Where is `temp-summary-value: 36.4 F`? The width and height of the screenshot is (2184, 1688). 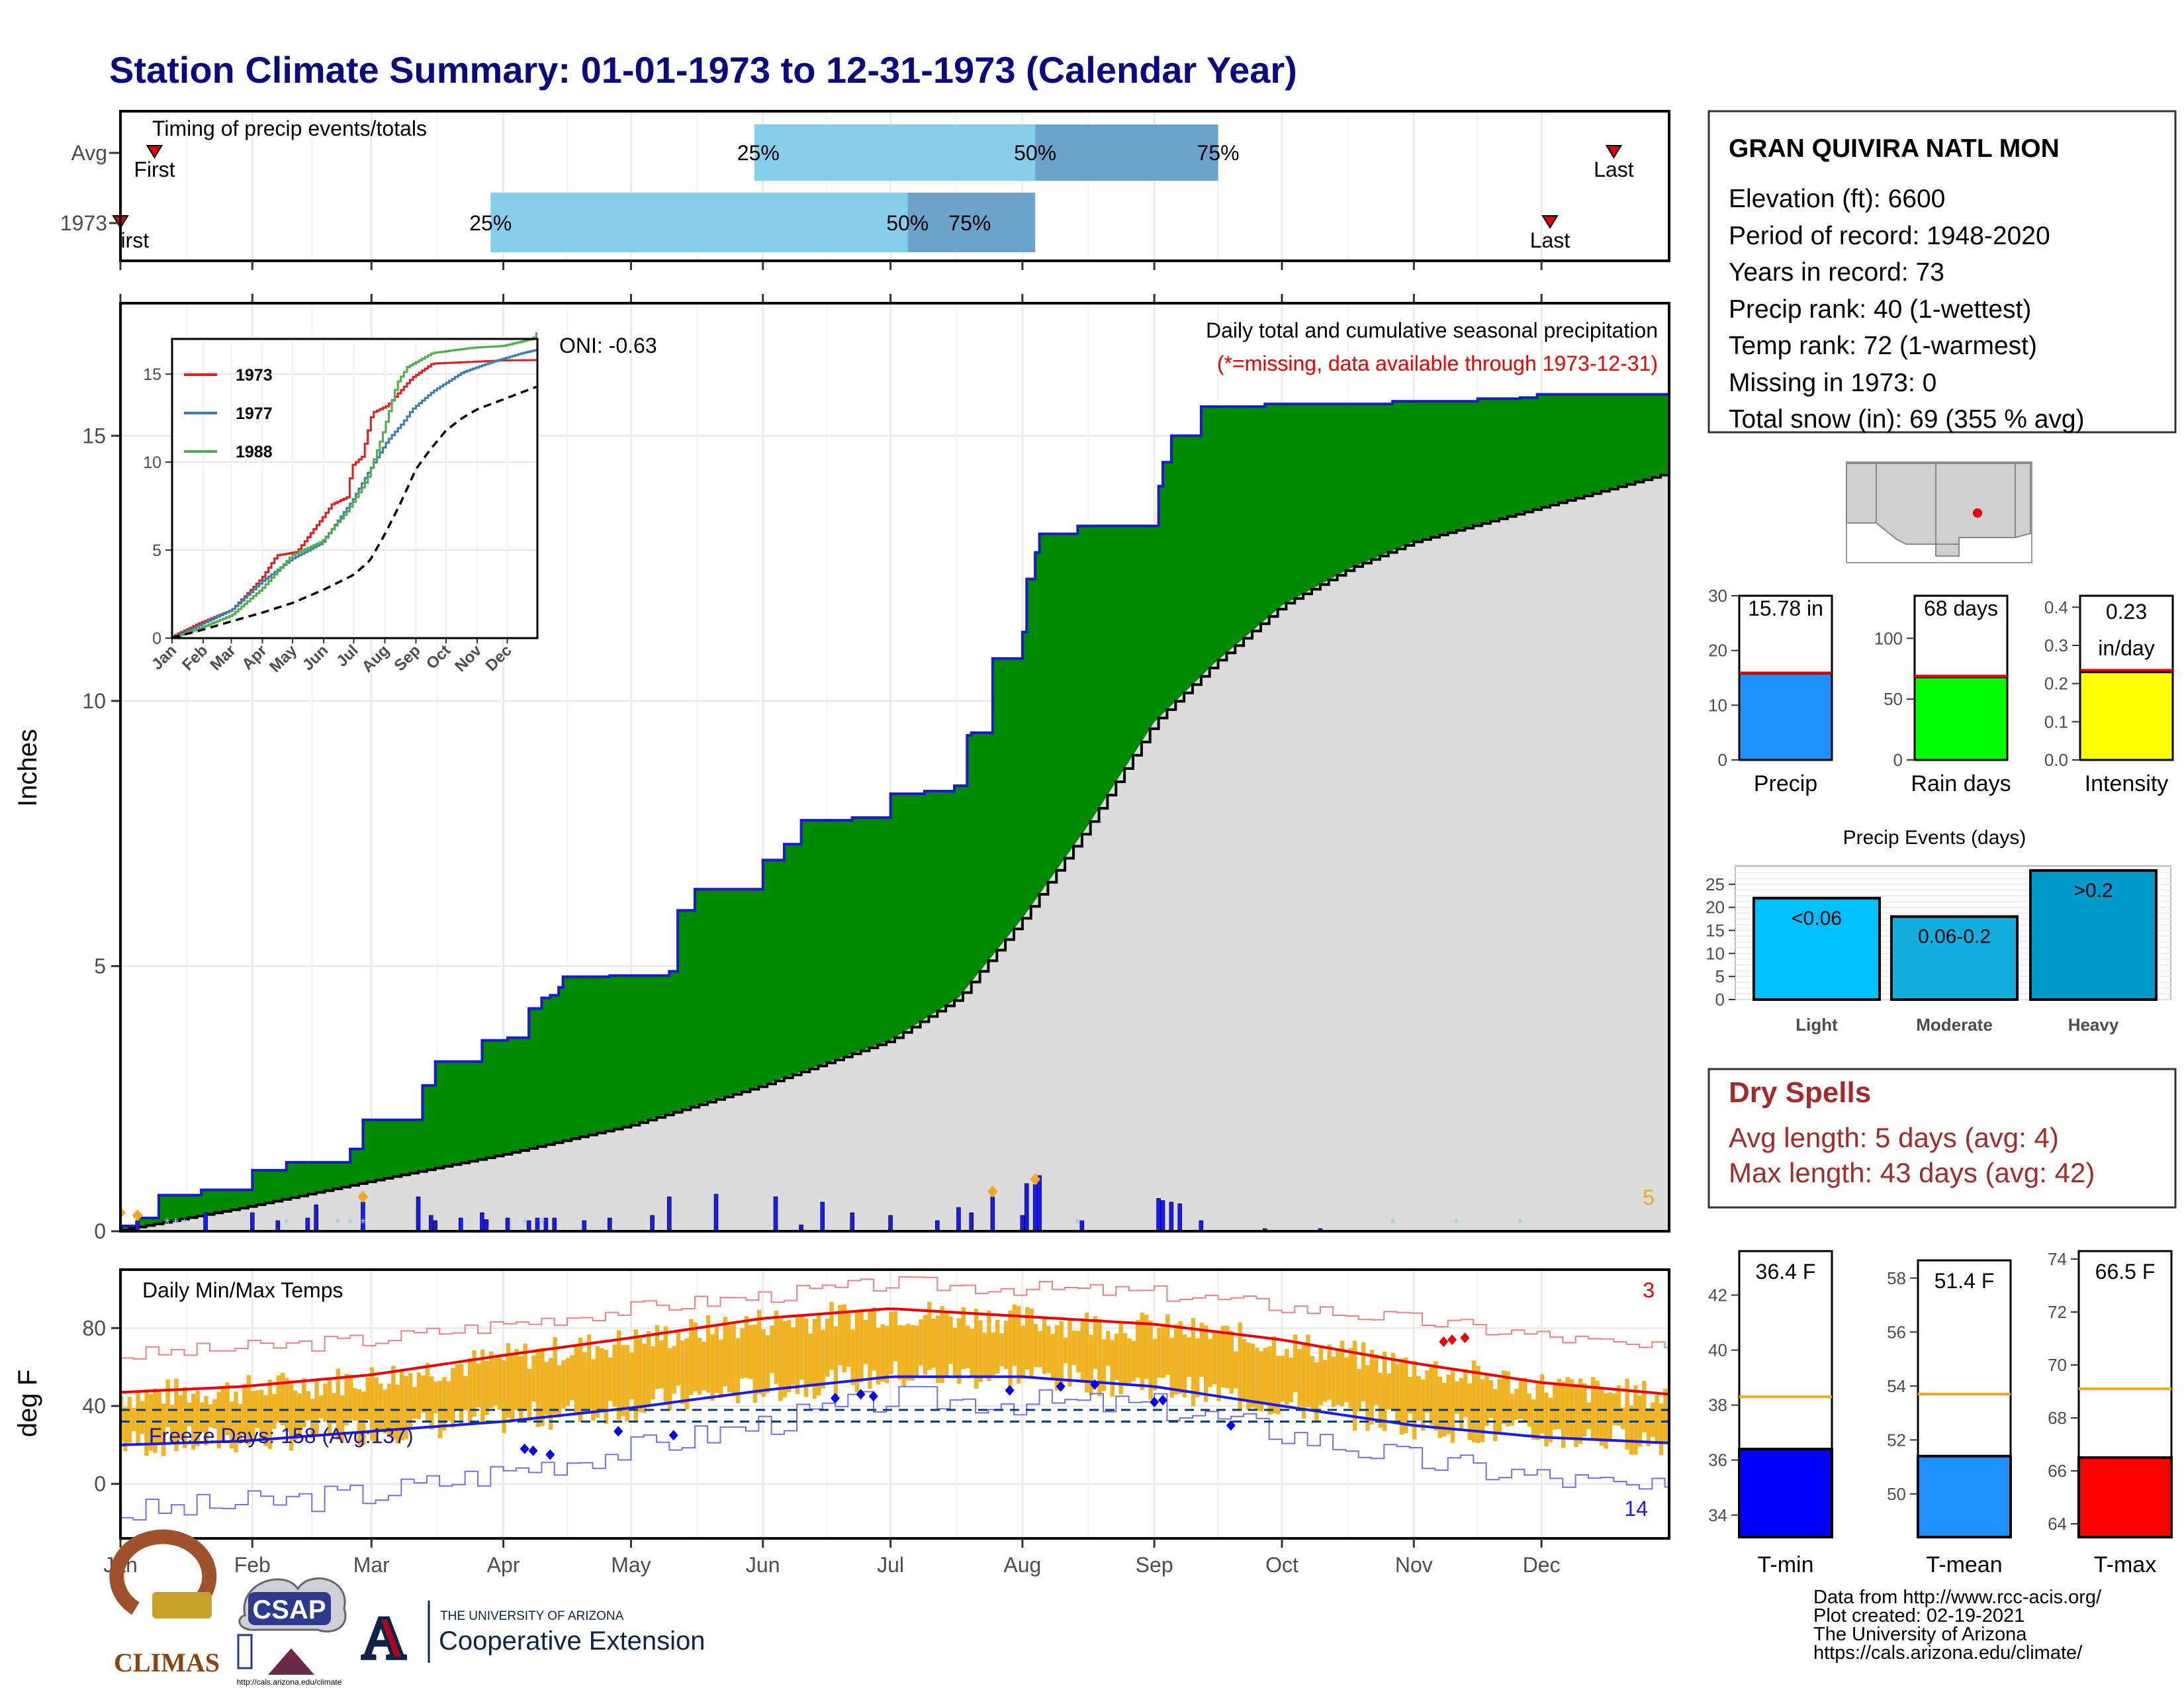
temp-summary-value: 36.4 F is located at coordinates (1786, 1272).